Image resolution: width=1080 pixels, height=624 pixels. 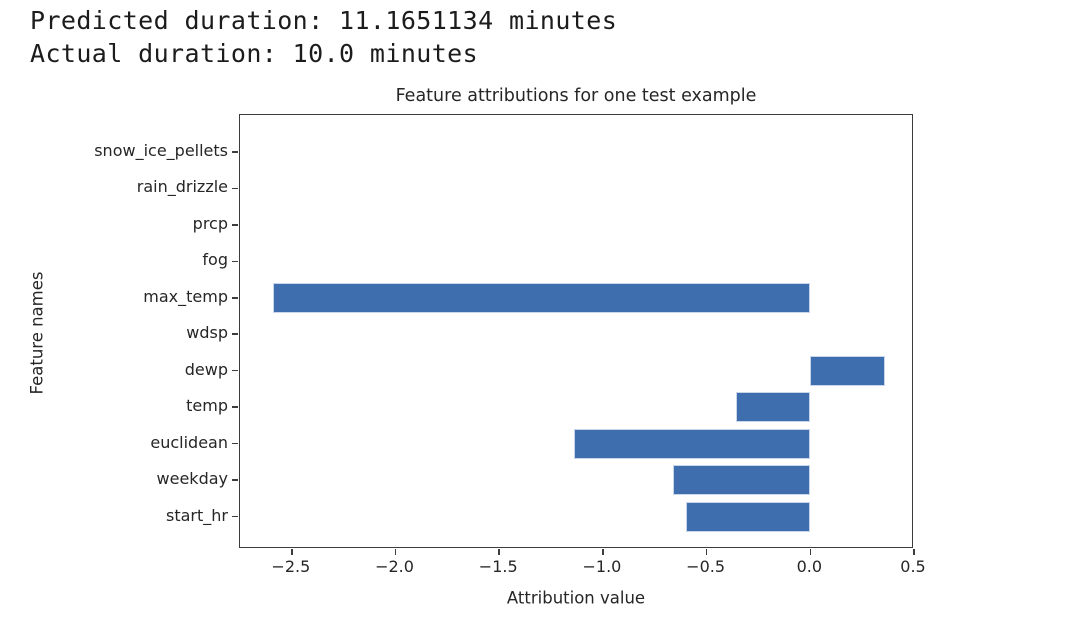 I want to click on bar-start_hr, so click(x=748, y=516).